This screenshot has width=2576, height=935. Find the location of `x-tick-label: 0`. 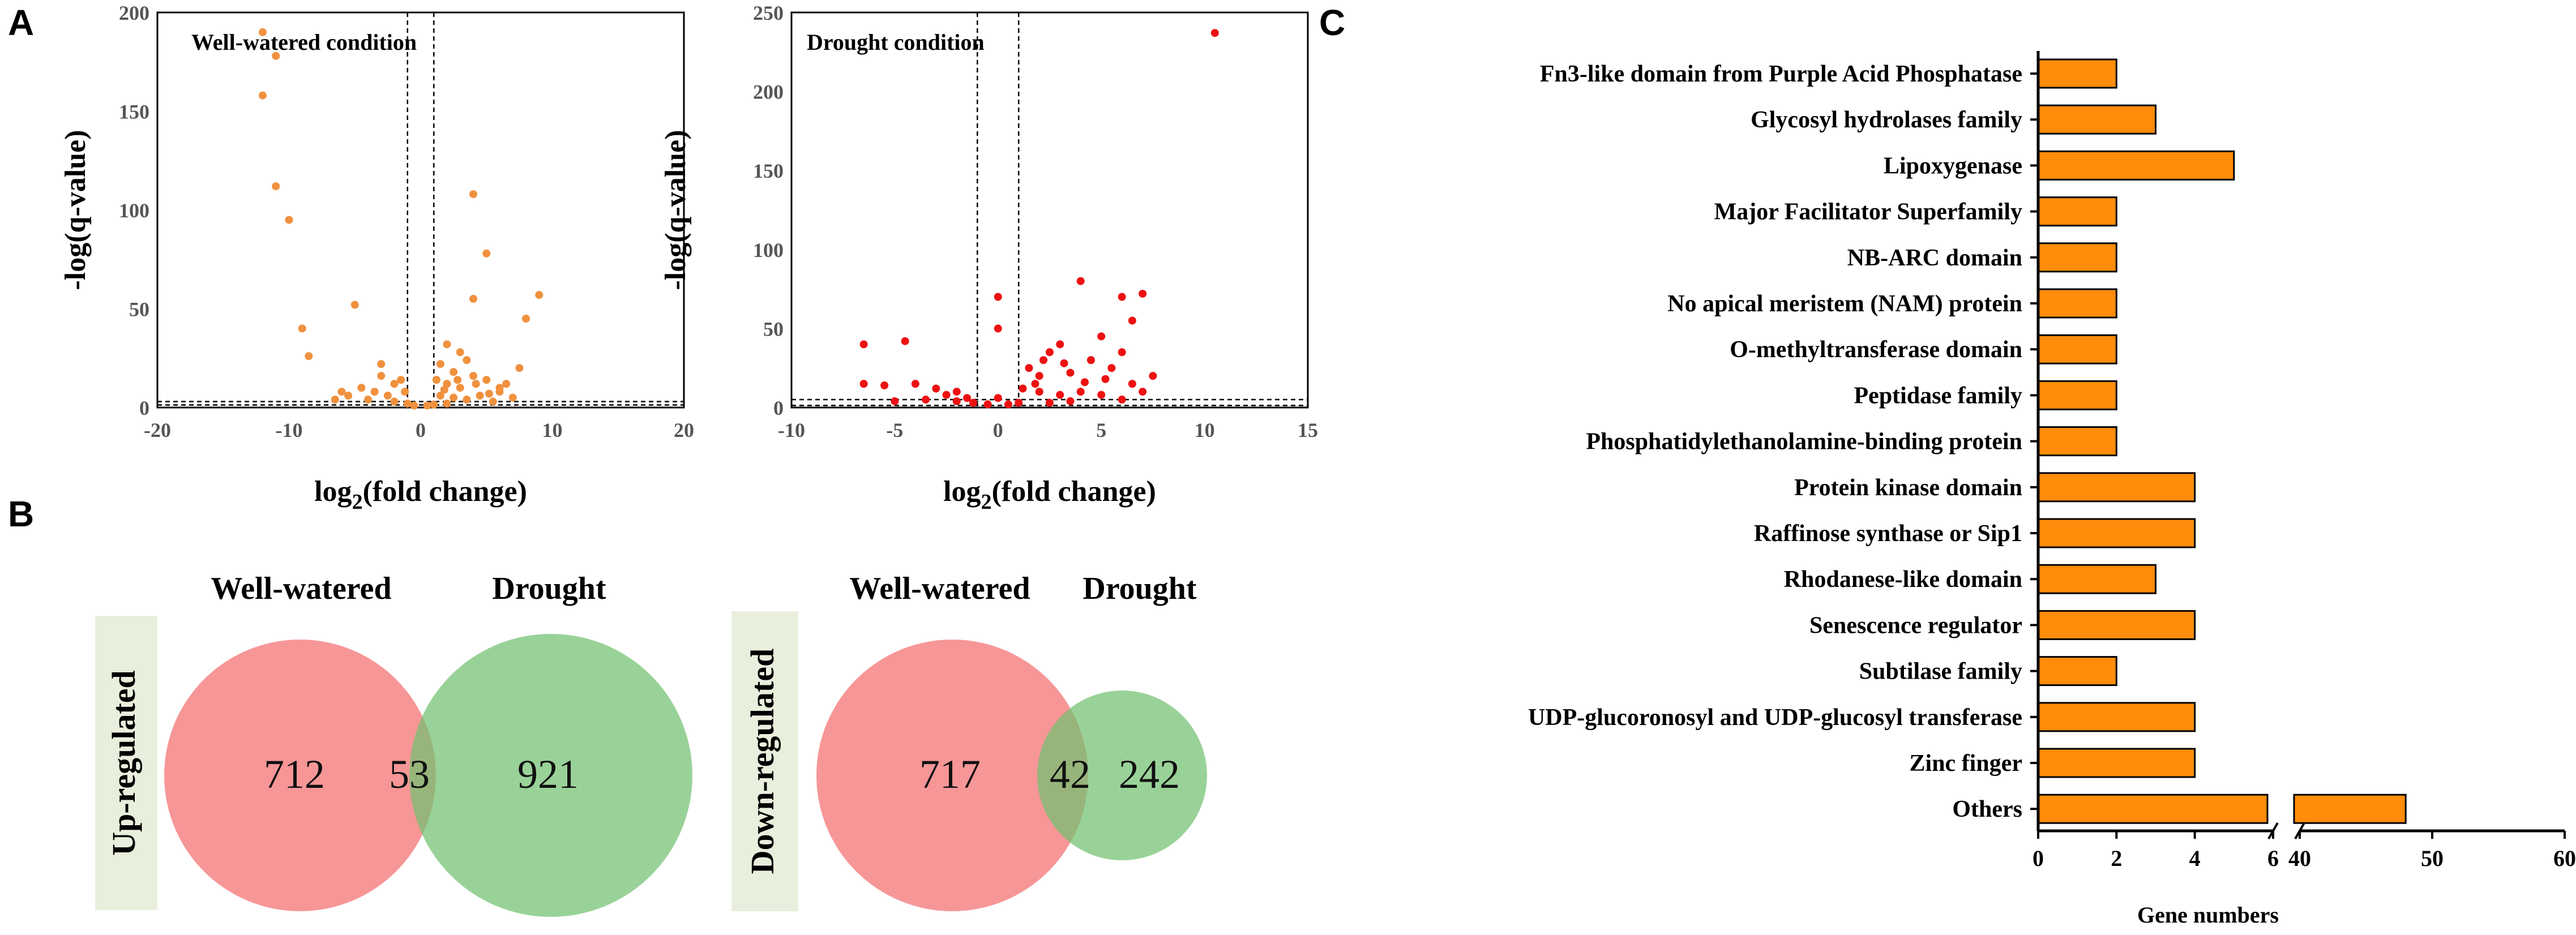

x-tick-label: 0 is located at coordinates (421, 430).